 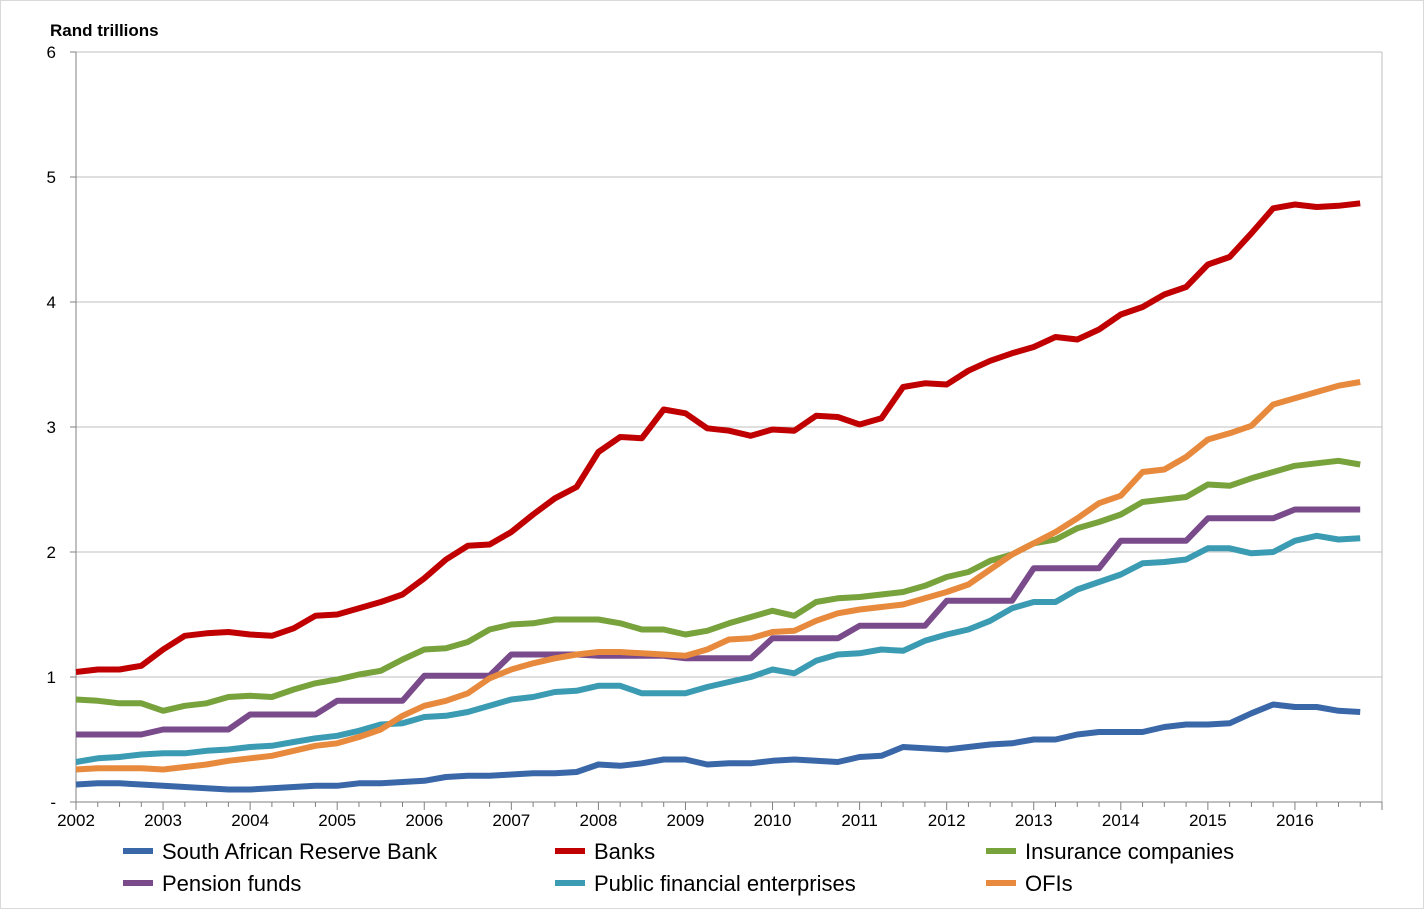 What do you see at coordinates (686, 820) in the screenshot?
I see `x-tick-label: 2009` at bounding box center [686, 820].